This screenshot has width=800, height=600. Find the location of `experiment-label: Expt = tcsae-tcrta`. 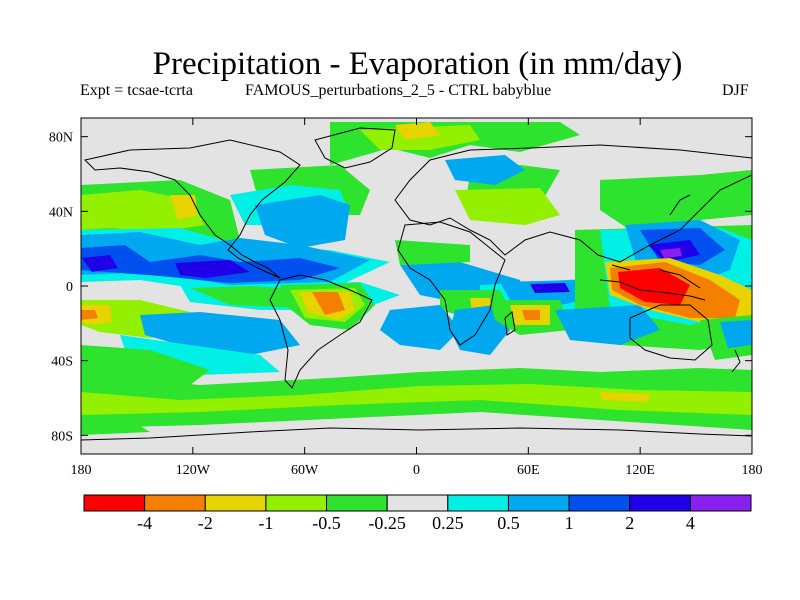

experiment-label: Expt = tcsae-tcrta is located at coordinates (136, 90).